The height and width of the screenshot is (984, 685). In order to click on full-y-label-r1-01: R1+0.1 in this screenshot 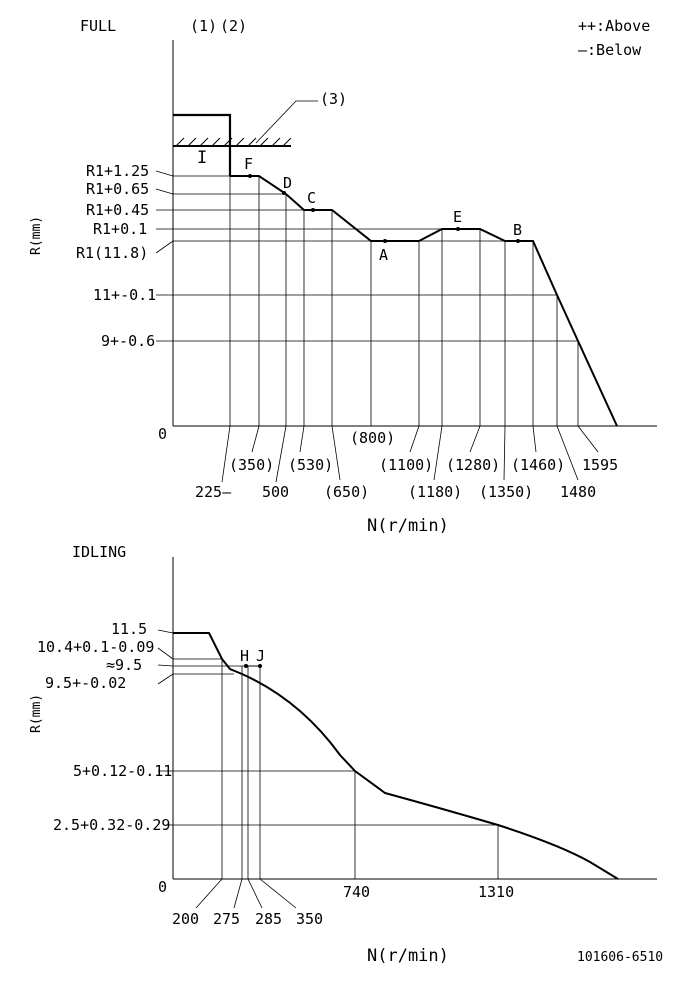, I will do `click(120, 229)`.